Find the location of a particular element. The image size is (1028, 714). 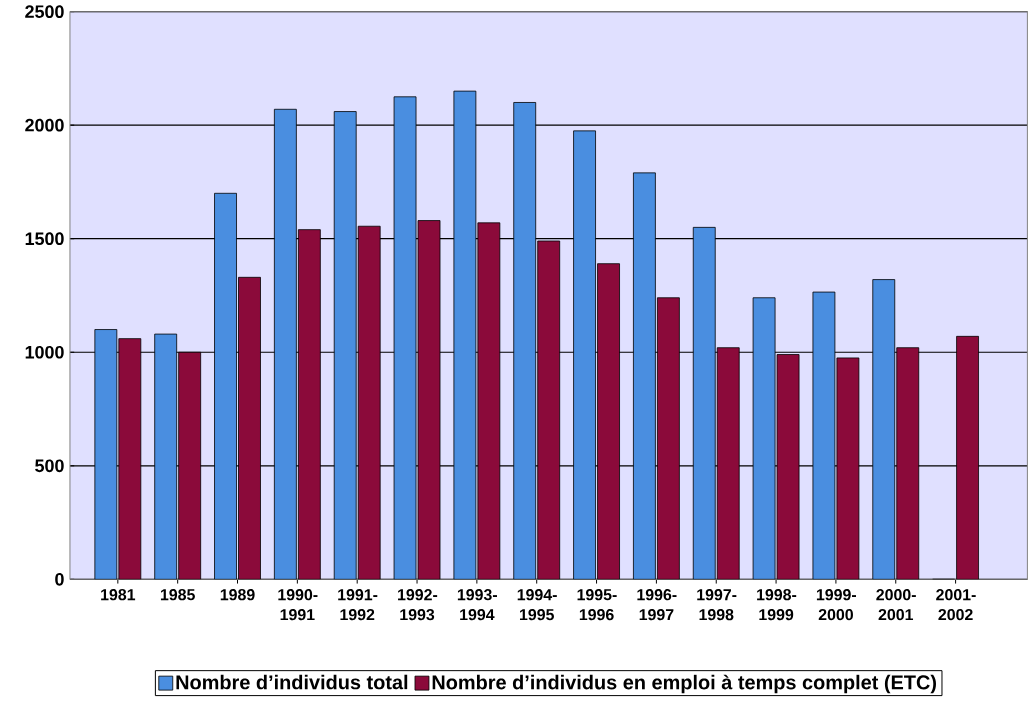

y-tick-label: 0 is located at coordinates (59, 579).